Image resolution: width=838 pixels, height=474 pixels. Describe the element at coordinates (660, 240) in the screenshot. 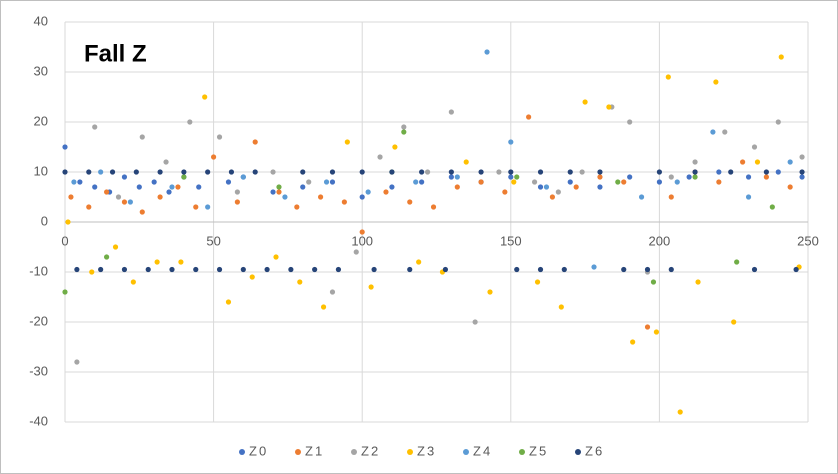

I see `x-tick-label: 200` at that location.